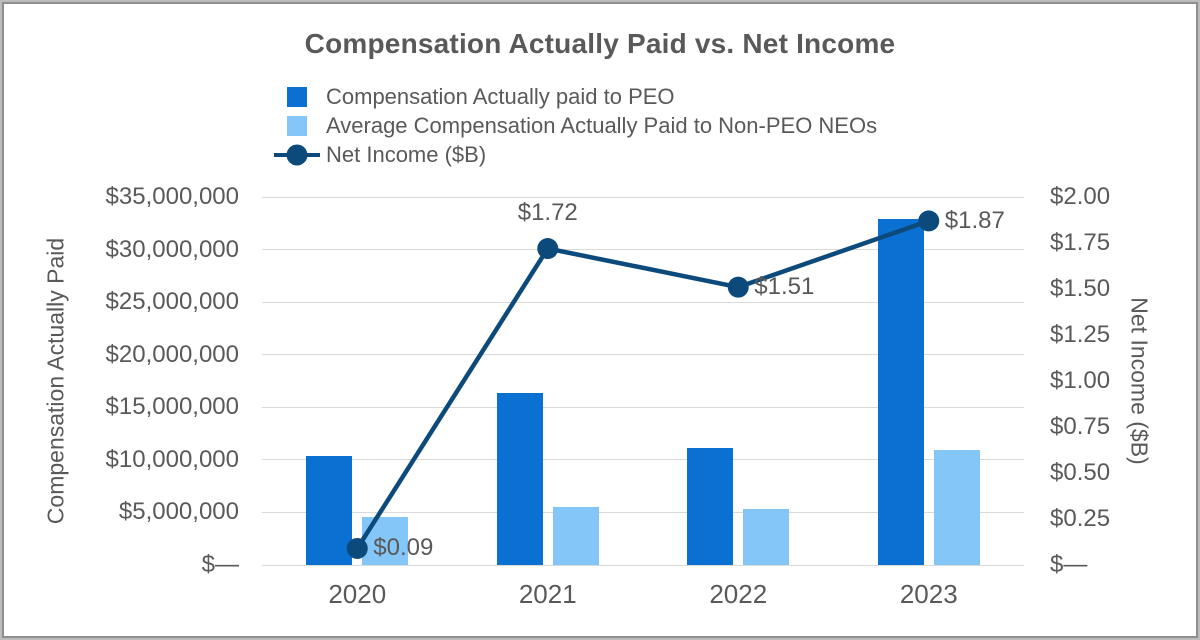 The width and height of the screenshot is (1200, 640). I want to click on non-peo-series-swatch, so click(297, 125).